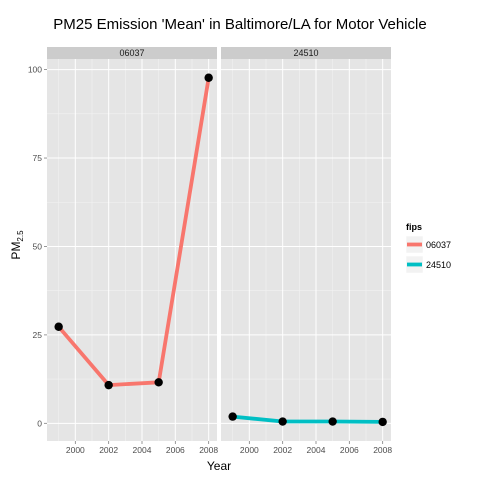 The height and width of the screenshot is (480, 480). What do you see at coordinates (219, 466) in the screenshot?
I see `x-axis-title: Year` at bounding box center [219, 466].